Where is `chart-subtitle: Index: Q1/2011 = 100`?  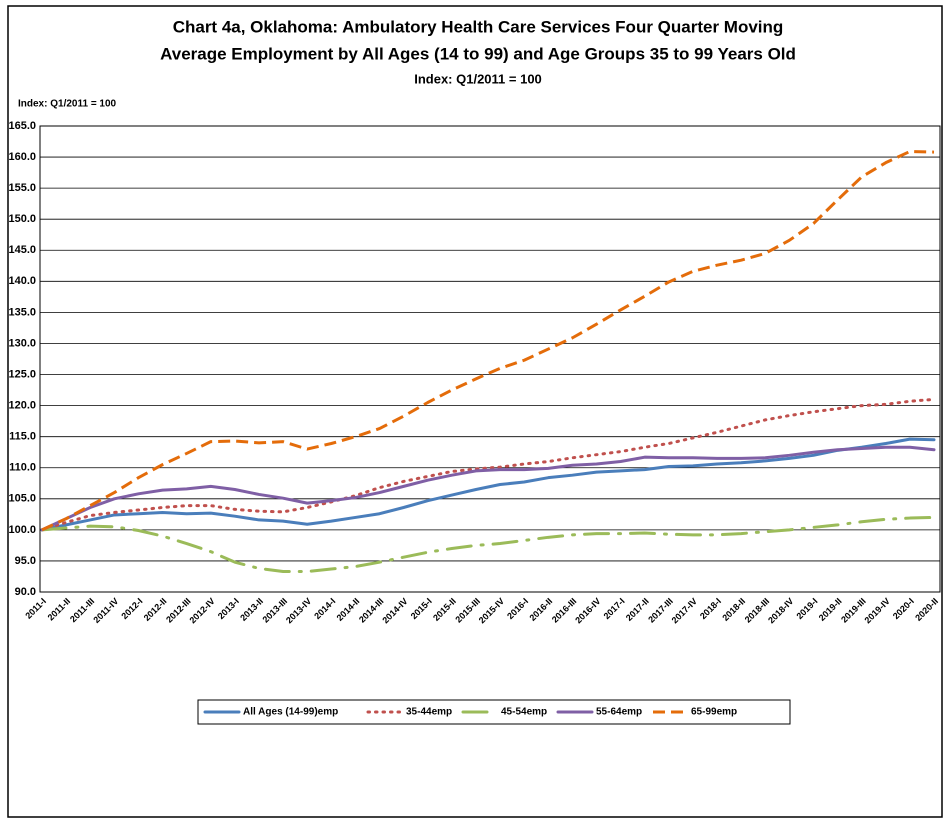 chart-subtitle: Index: Q1/2011 = 100 is located at coordinates (478, 78).